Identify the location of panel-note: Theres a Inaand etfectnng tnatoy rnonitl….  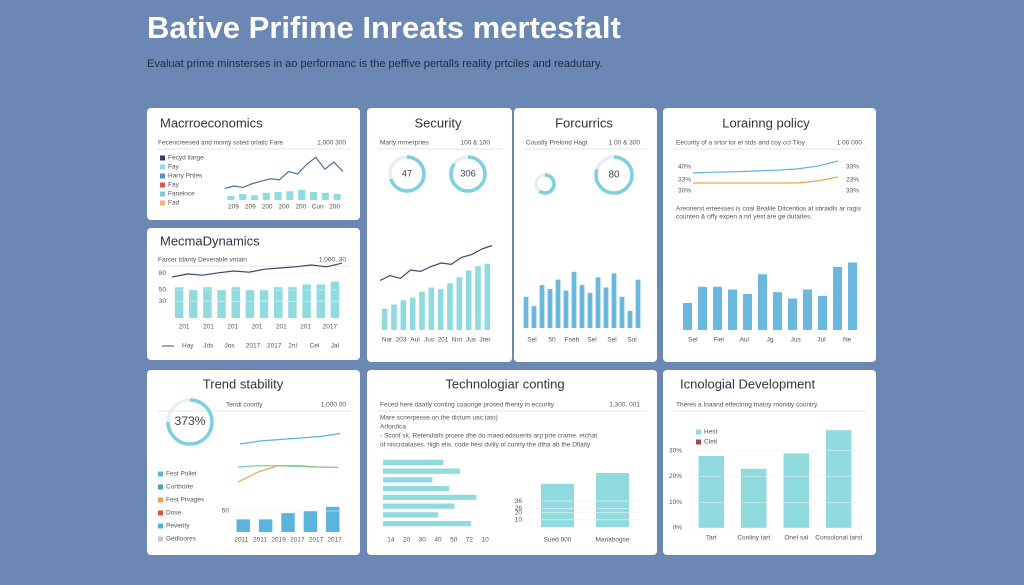
(747, 405).